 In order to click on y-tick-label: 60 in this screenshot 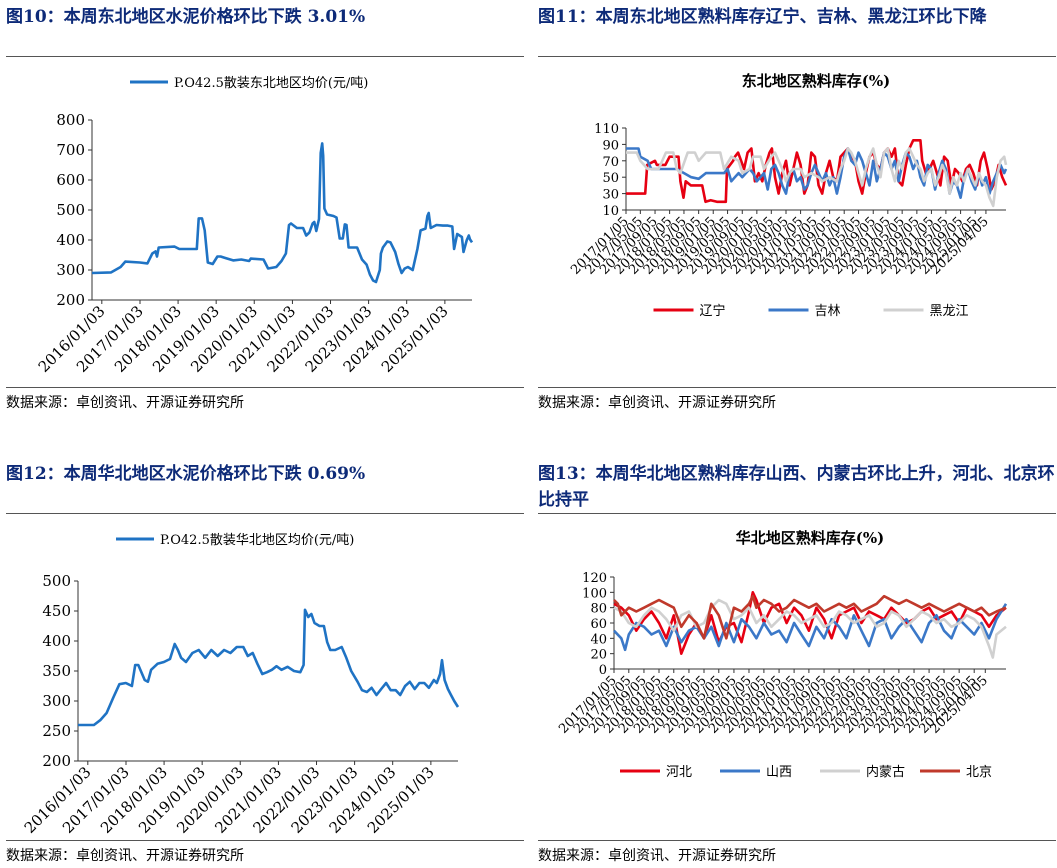, I will do `click(598, 624)`.